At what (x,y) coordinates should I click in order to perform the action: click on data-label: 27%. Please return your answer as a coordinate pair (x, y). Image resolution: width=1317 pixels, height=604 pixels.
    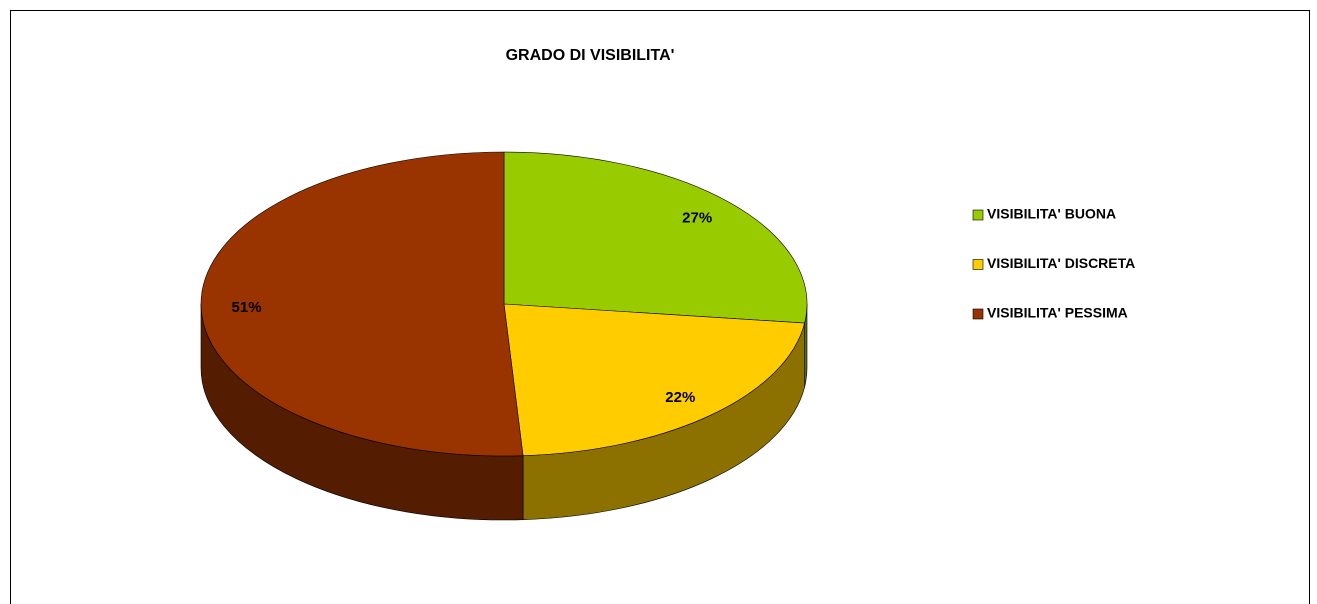
    Looking at the image, I should click on (697, 218).